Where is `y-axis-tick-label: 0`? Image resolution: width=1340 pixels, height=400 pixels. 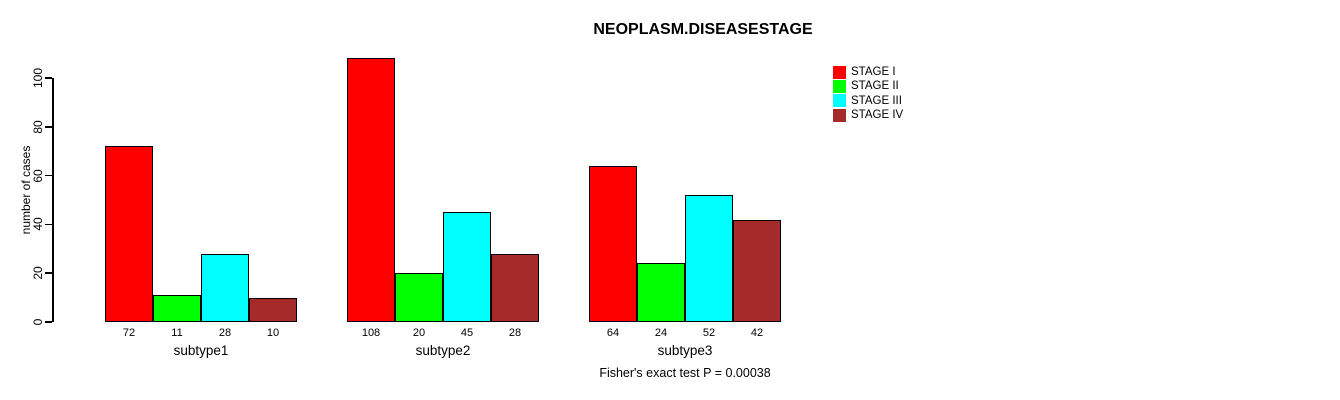
y-axis-tick-label: 0 is located at coordinates (38, 322).